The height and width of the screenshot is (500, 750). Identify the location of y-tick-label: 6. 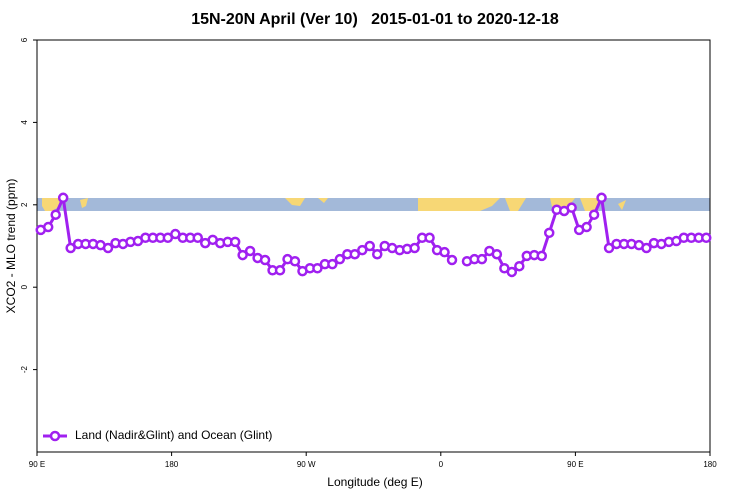
(24, 39).